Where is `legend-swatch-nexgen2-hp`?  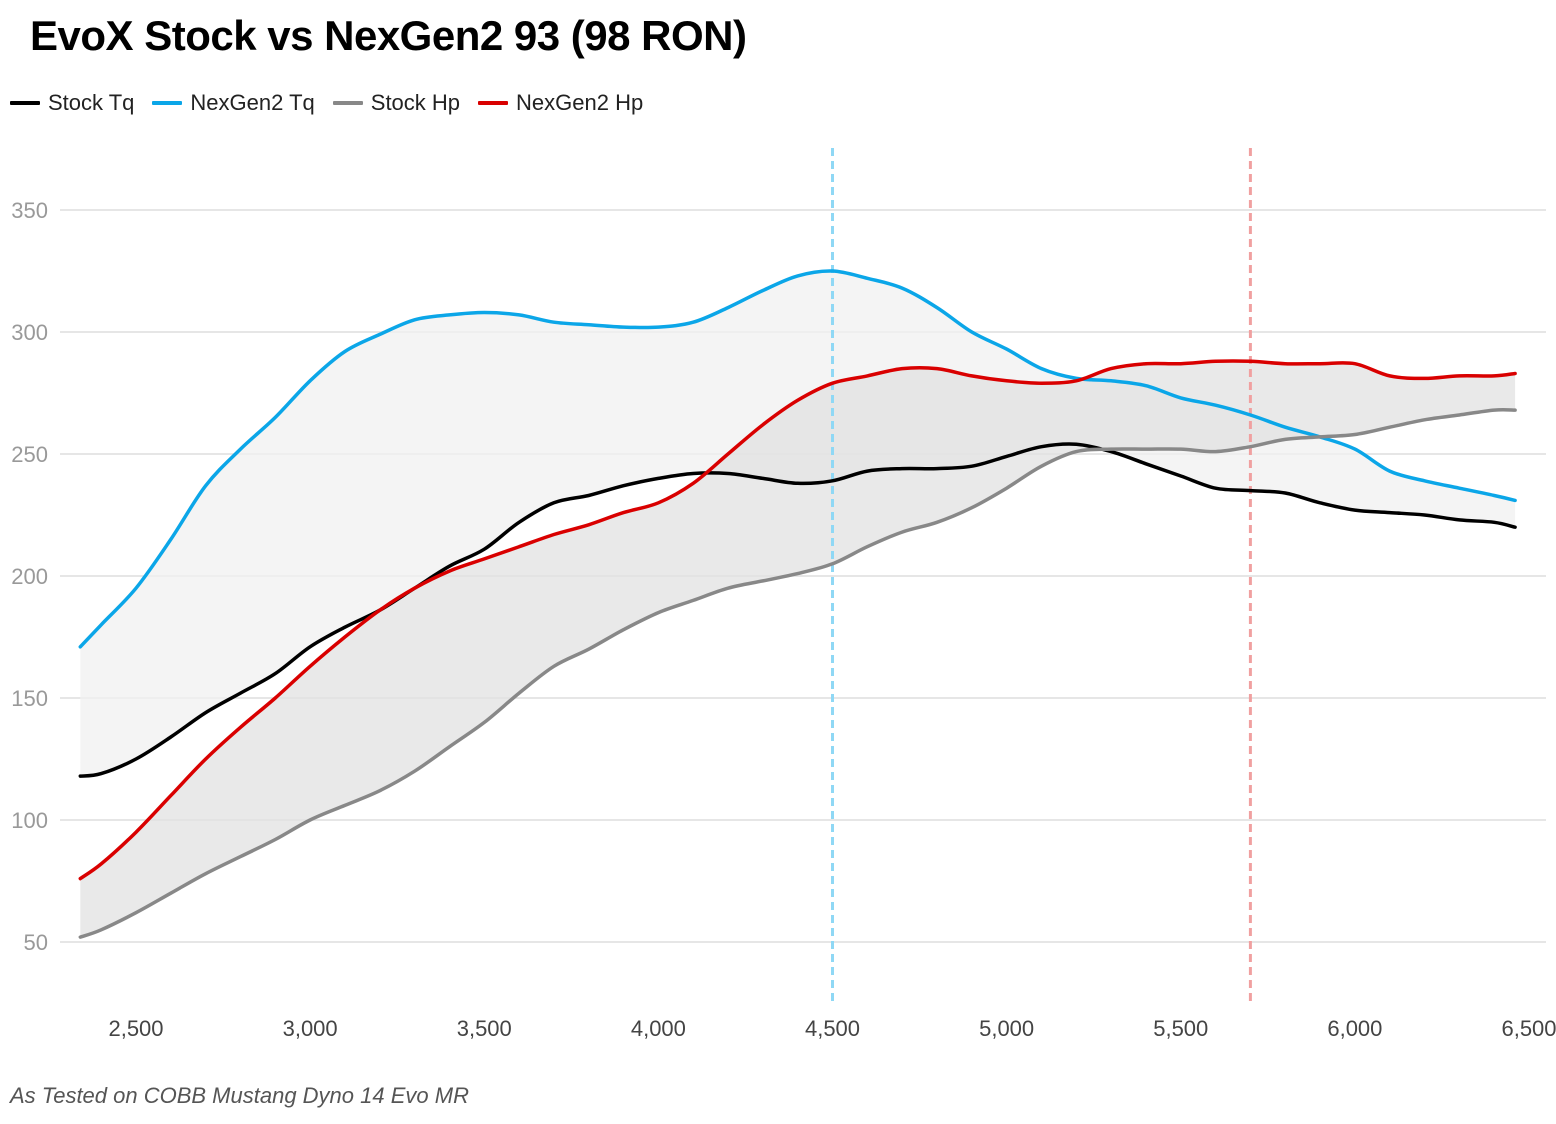
legend-swatch-nexgen2-hp is located at coordinates (493, 103).